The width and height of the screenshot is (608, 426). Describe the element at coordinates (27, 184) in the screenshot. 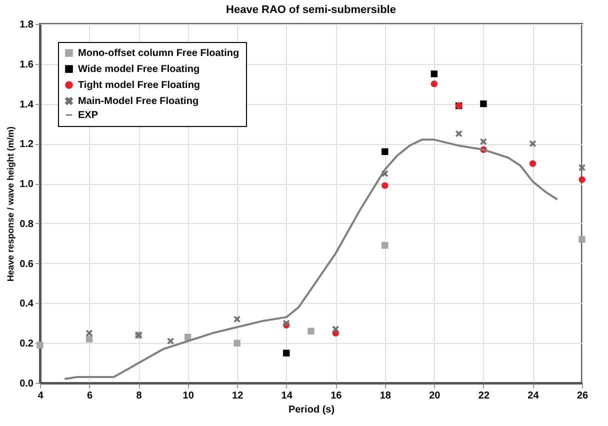

I see `y-tick-label: 1.0` at that location.